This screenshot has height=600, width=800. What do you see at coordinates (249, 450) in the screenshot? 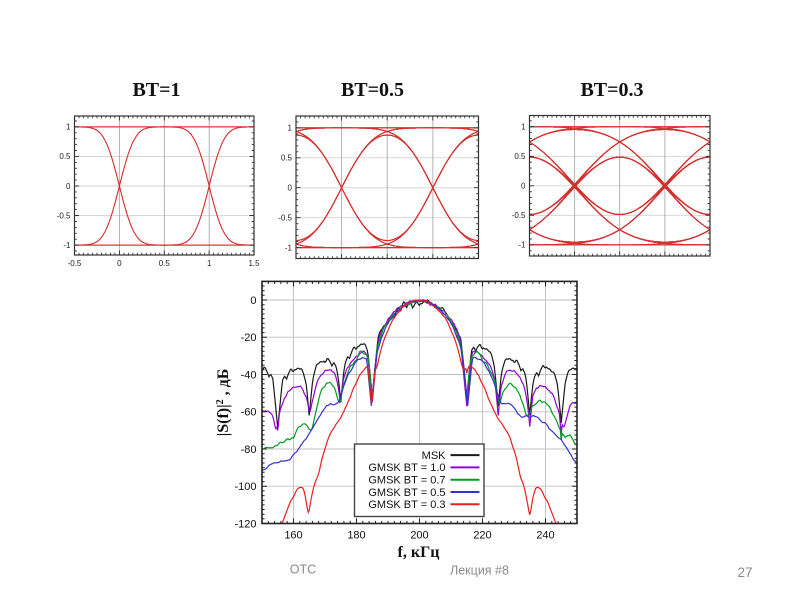
I see `svg-text: -80` at bounding box center [249, 450].